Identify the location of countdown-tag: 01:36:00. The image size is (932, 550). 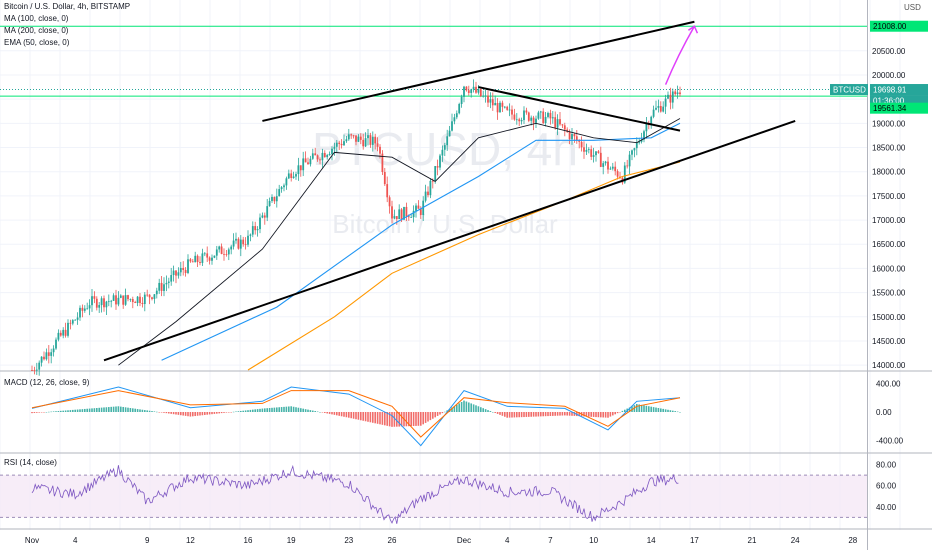
(899, 101).